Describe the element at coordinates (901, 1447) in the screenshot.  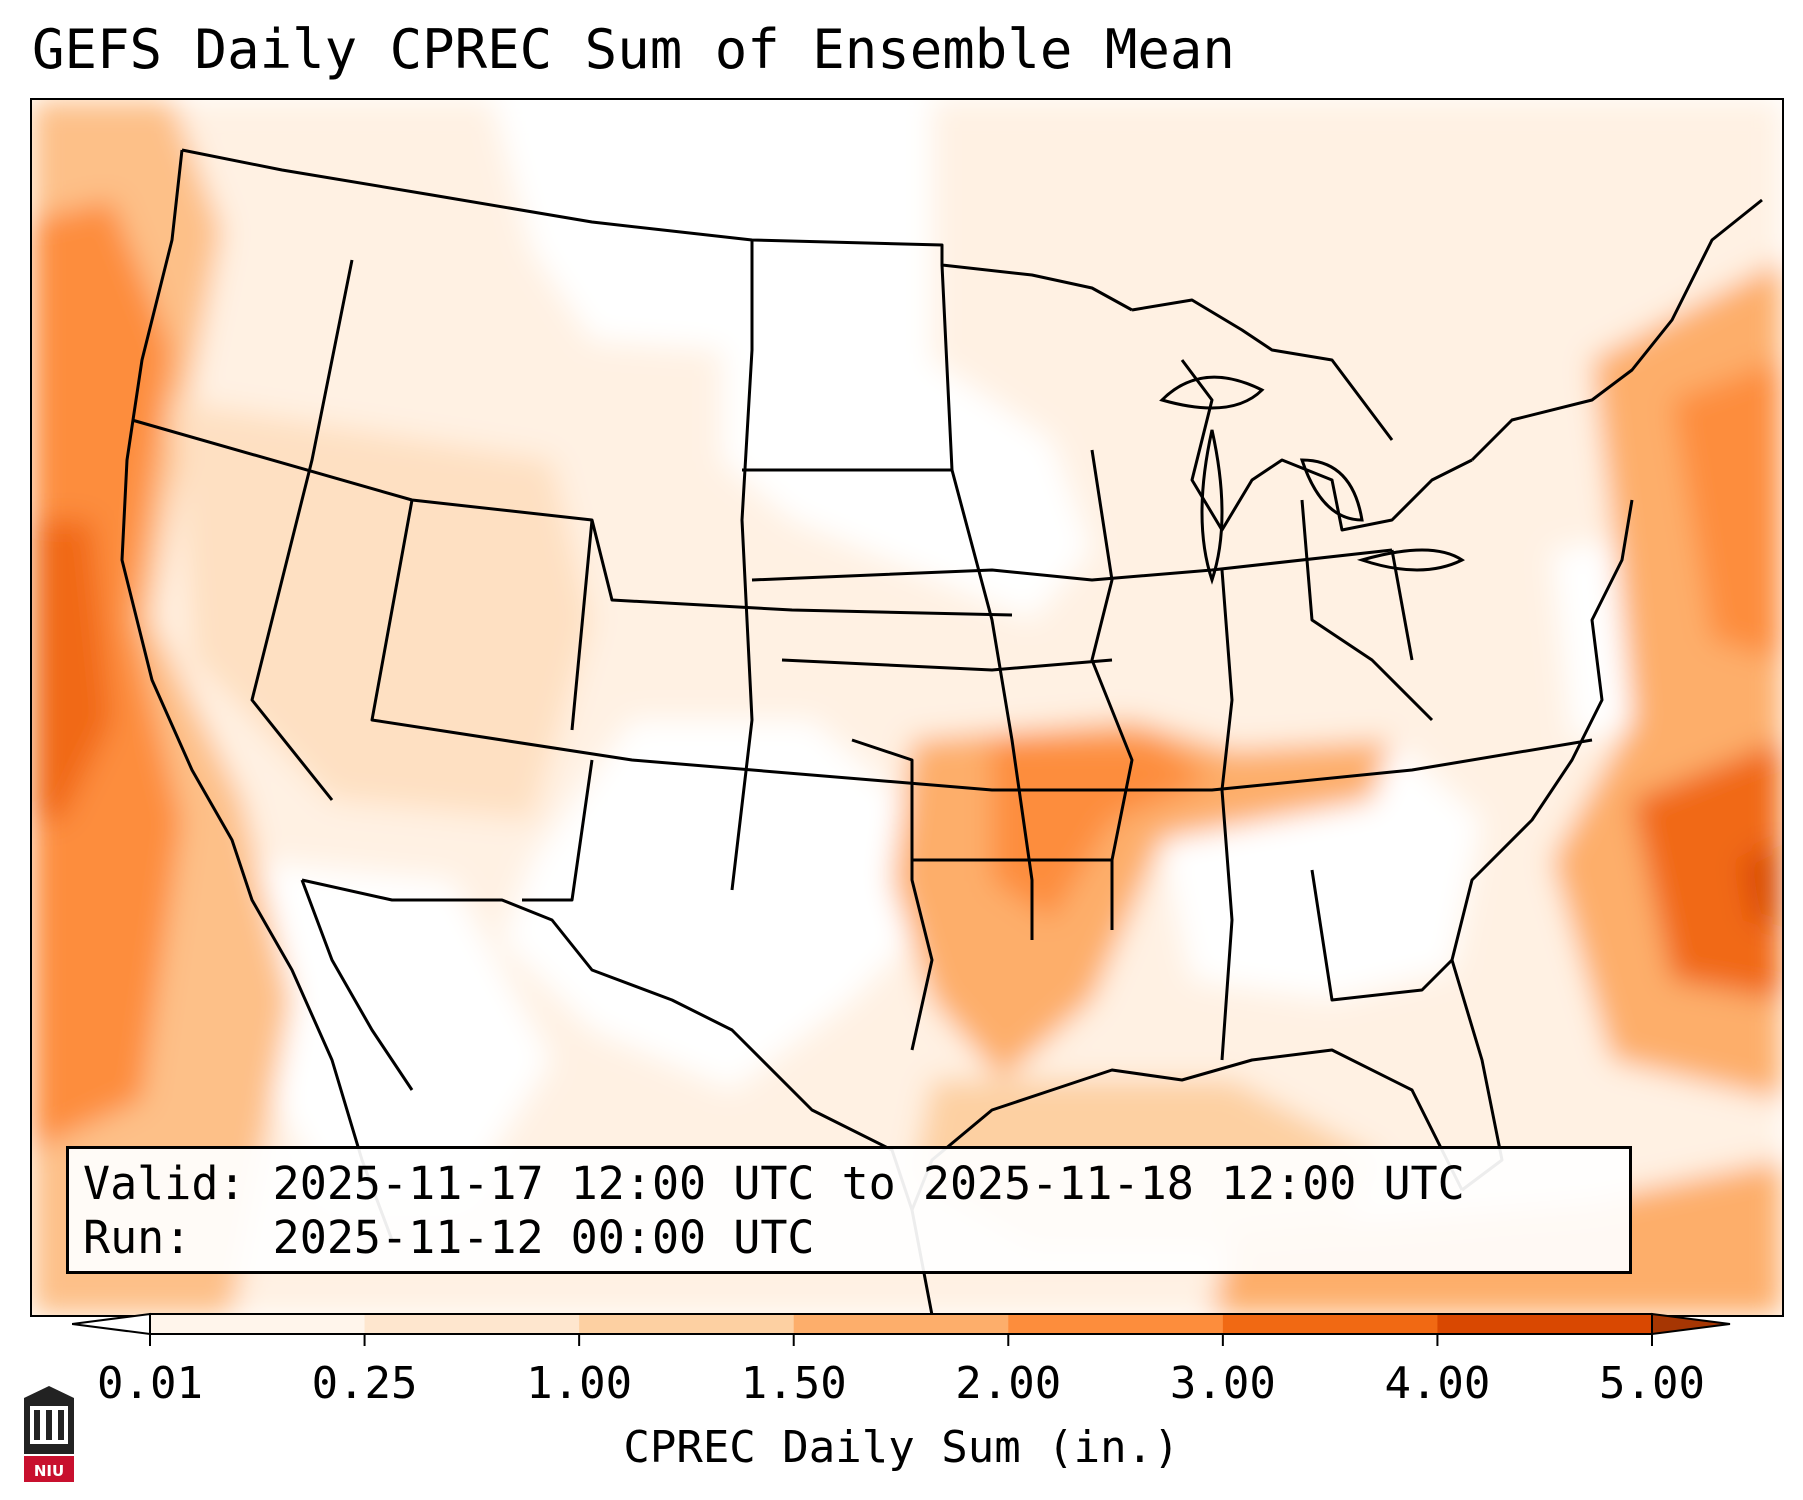
I see `colorbar-label: CPREC Daily Sum (in.)` at that location.